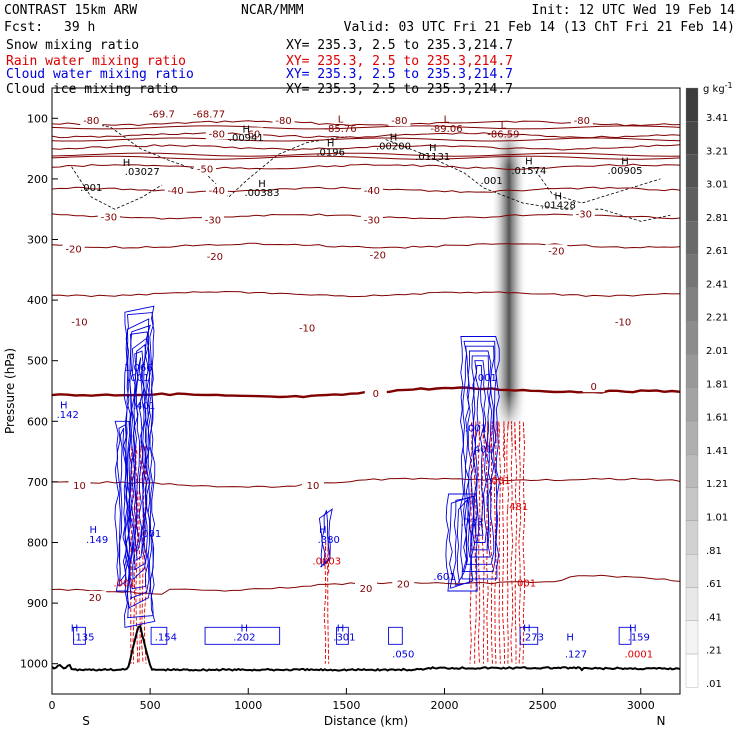 This screenshot has width=740, height=740. Describe the element at coordinates (162, 114) in the screenshot. I see `point-label: -69.7` at that location.